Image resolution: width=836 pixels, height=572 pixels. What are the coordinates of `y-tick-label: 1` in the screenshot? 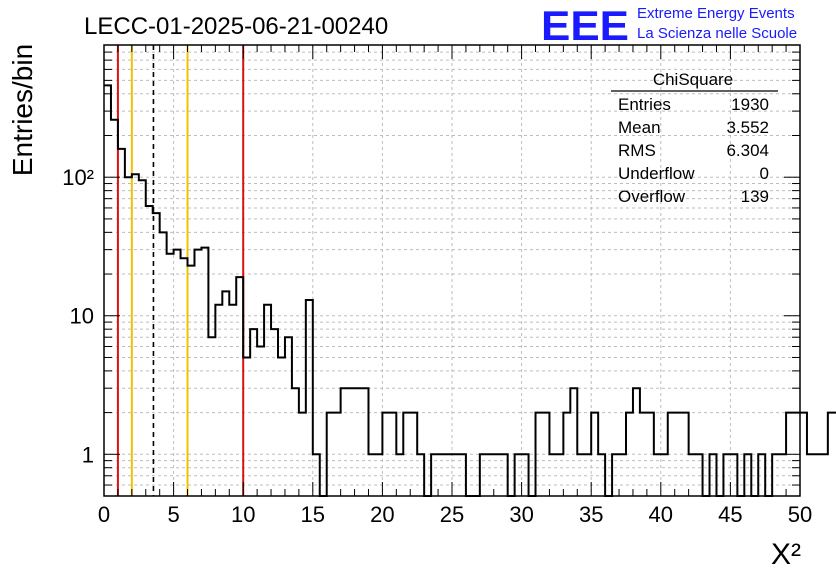 It's located at (88, 454).